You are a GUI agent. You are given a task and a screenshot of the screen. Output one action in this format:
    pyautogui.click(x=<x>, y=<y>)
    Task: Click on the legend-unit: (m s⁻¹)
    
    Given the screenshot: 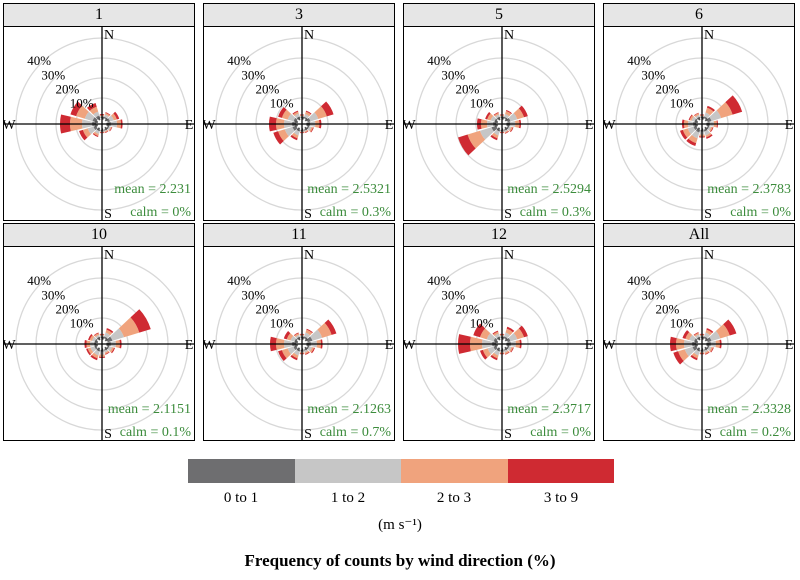 What is the action you would take?
    pyautogui.click(x=400, y=525)
    